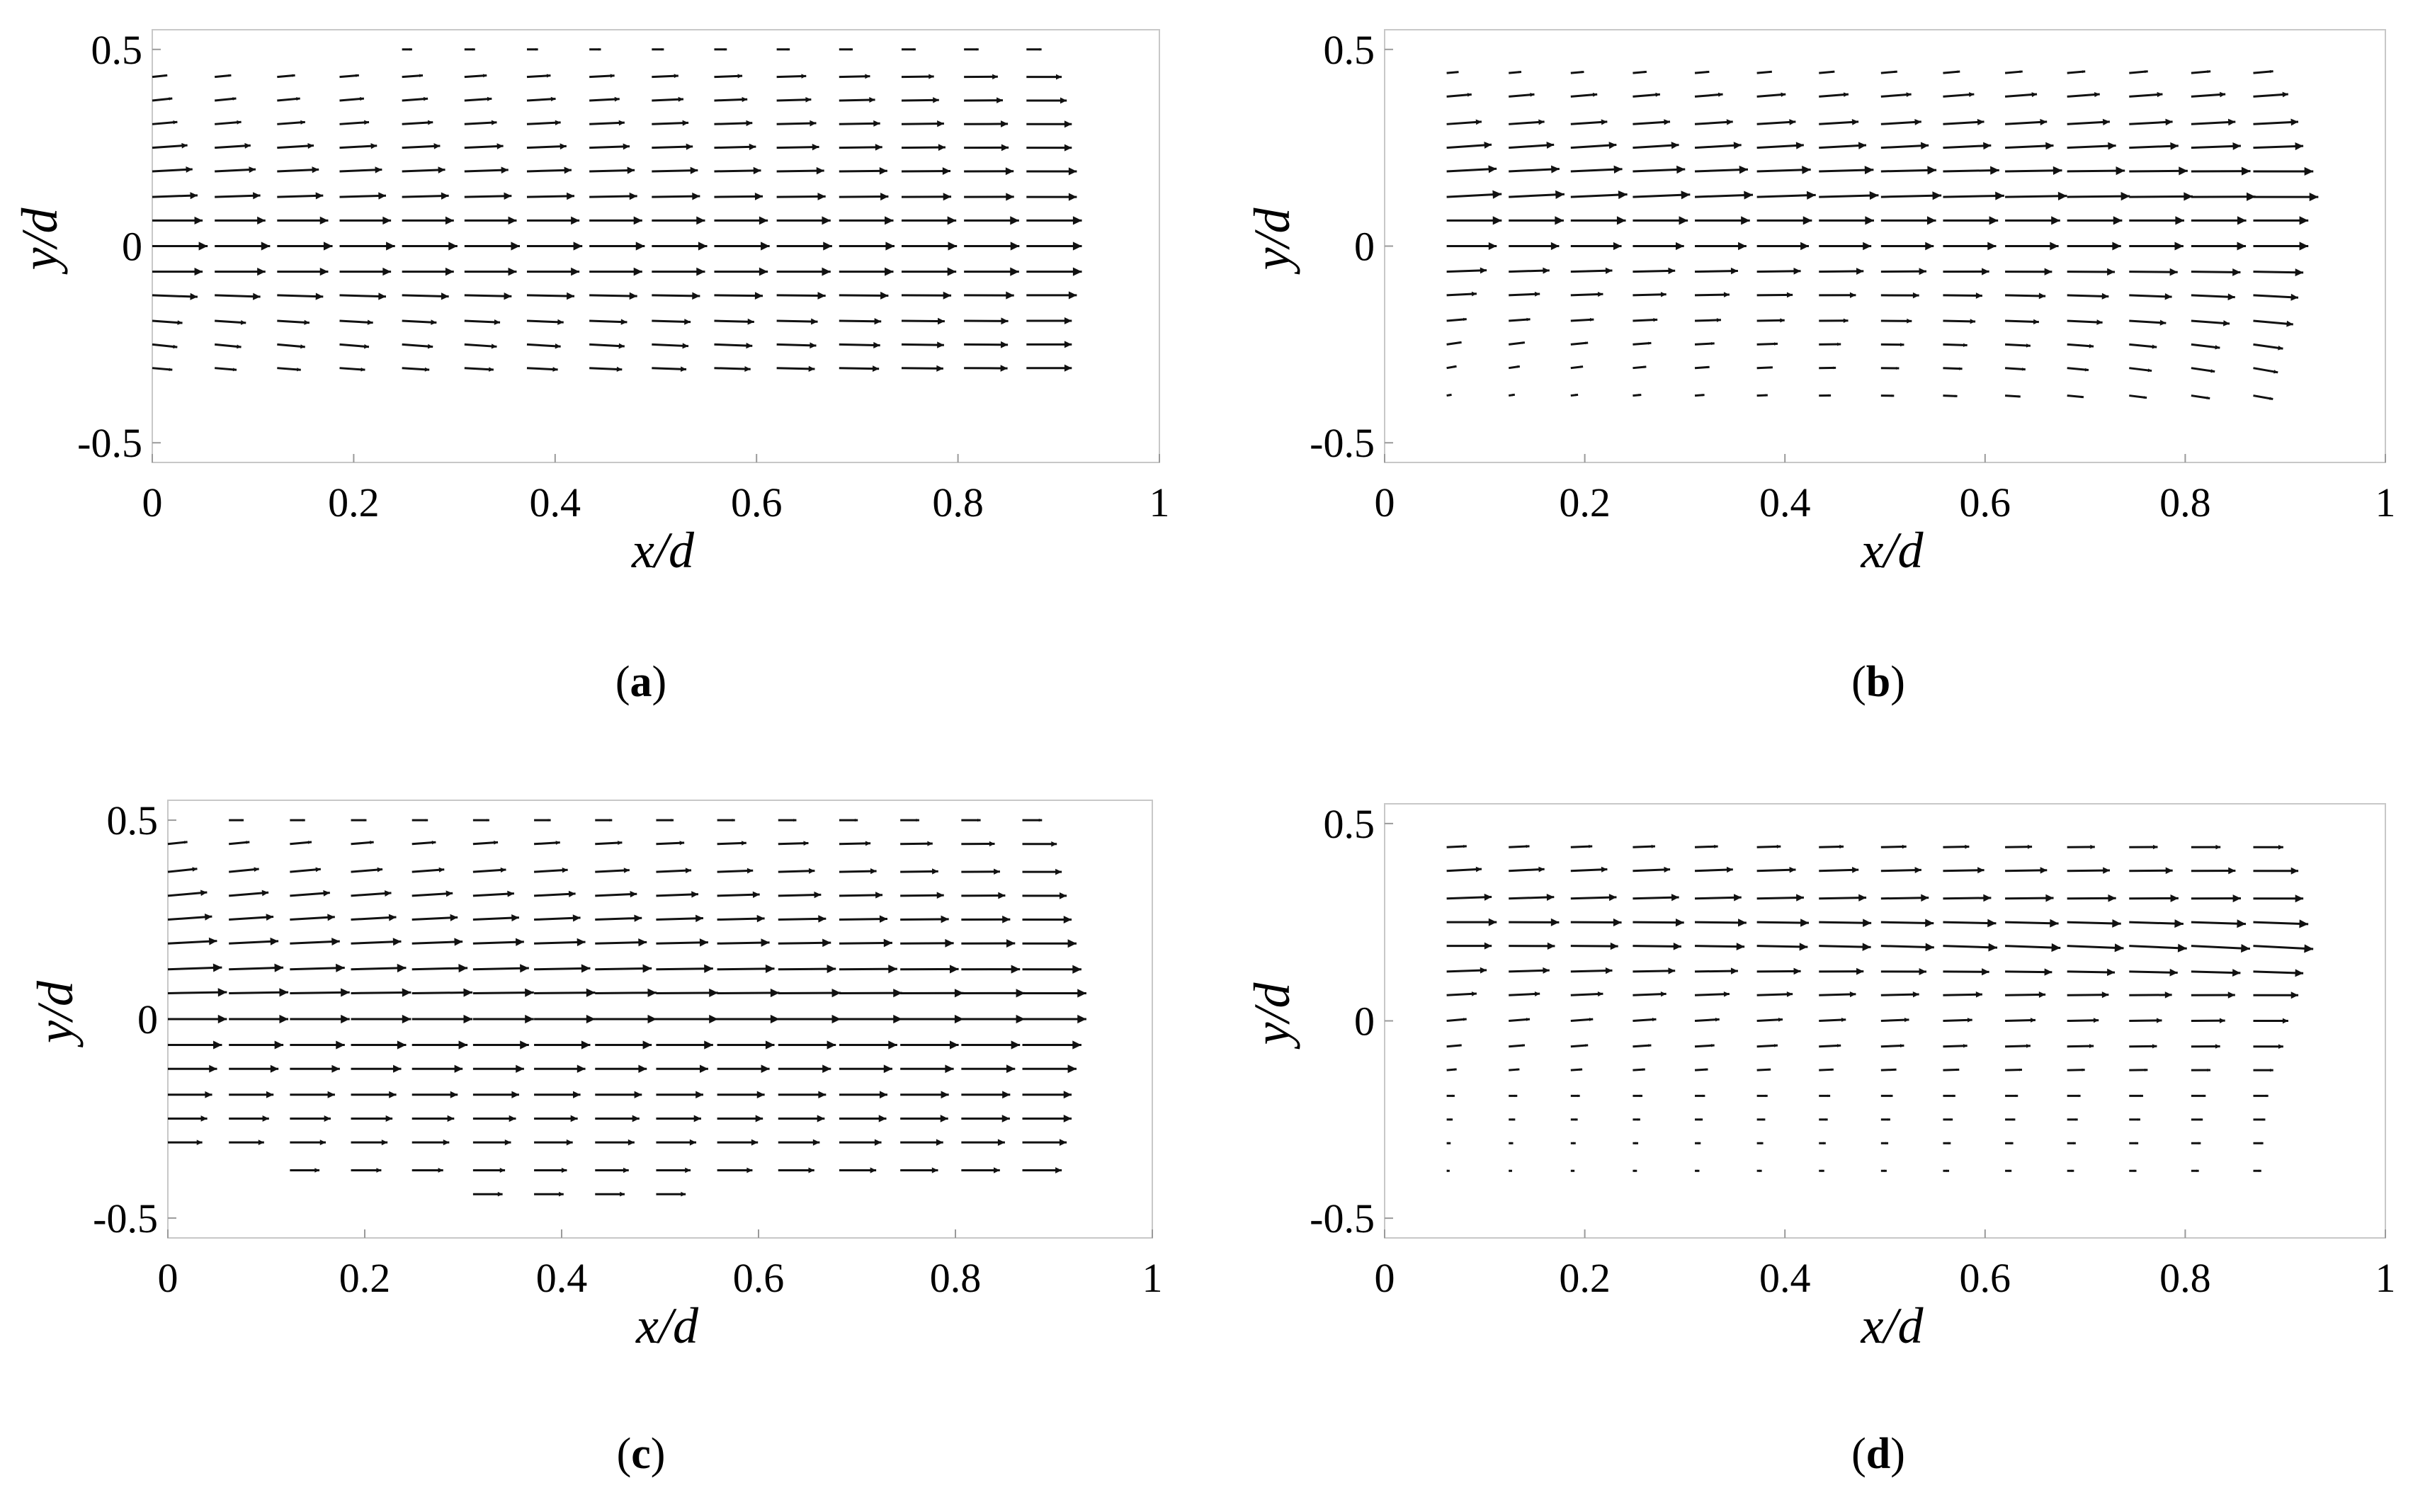 The height and width of the screenshot is (1512, 2413). I want to click on y-tick-label-d: -0.5, so click(1342, 1218).